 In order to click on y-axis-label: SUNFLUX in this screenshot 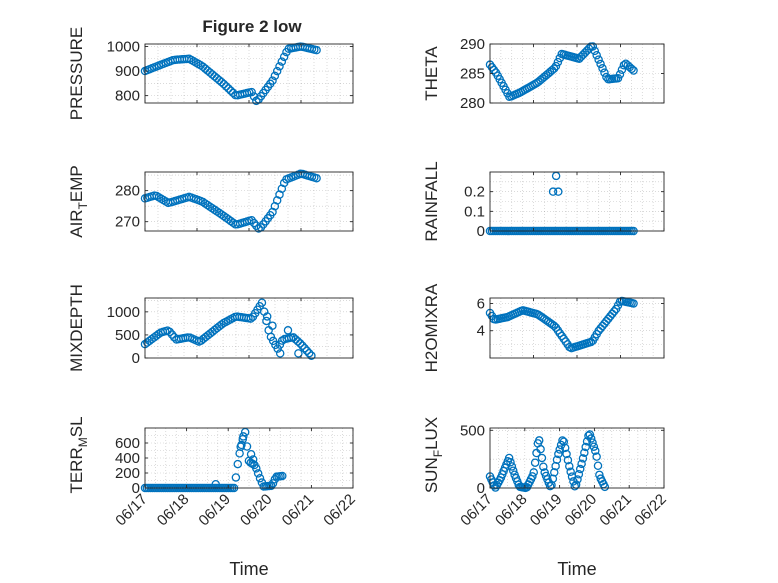, I will do `click(433, 455)`.